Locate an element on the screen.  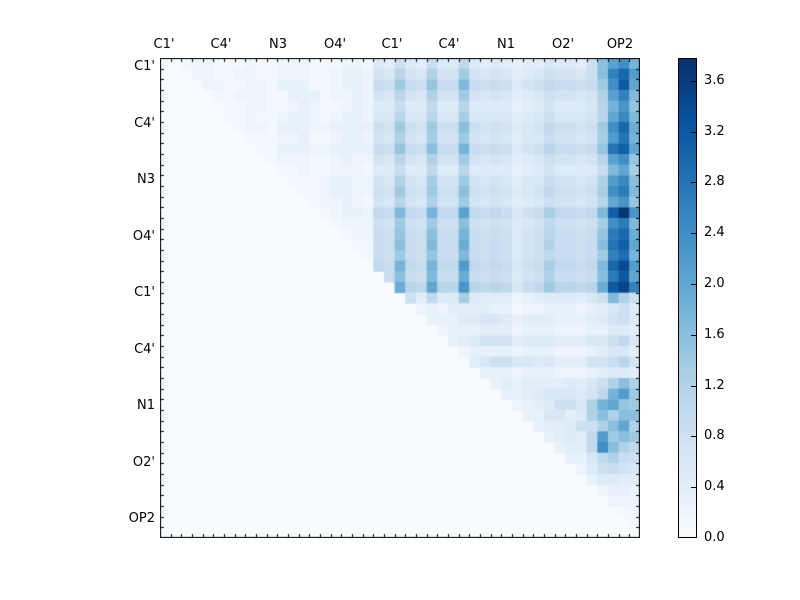
colorbar-tick-label: 1.6 is located at coordinates (714, 334).